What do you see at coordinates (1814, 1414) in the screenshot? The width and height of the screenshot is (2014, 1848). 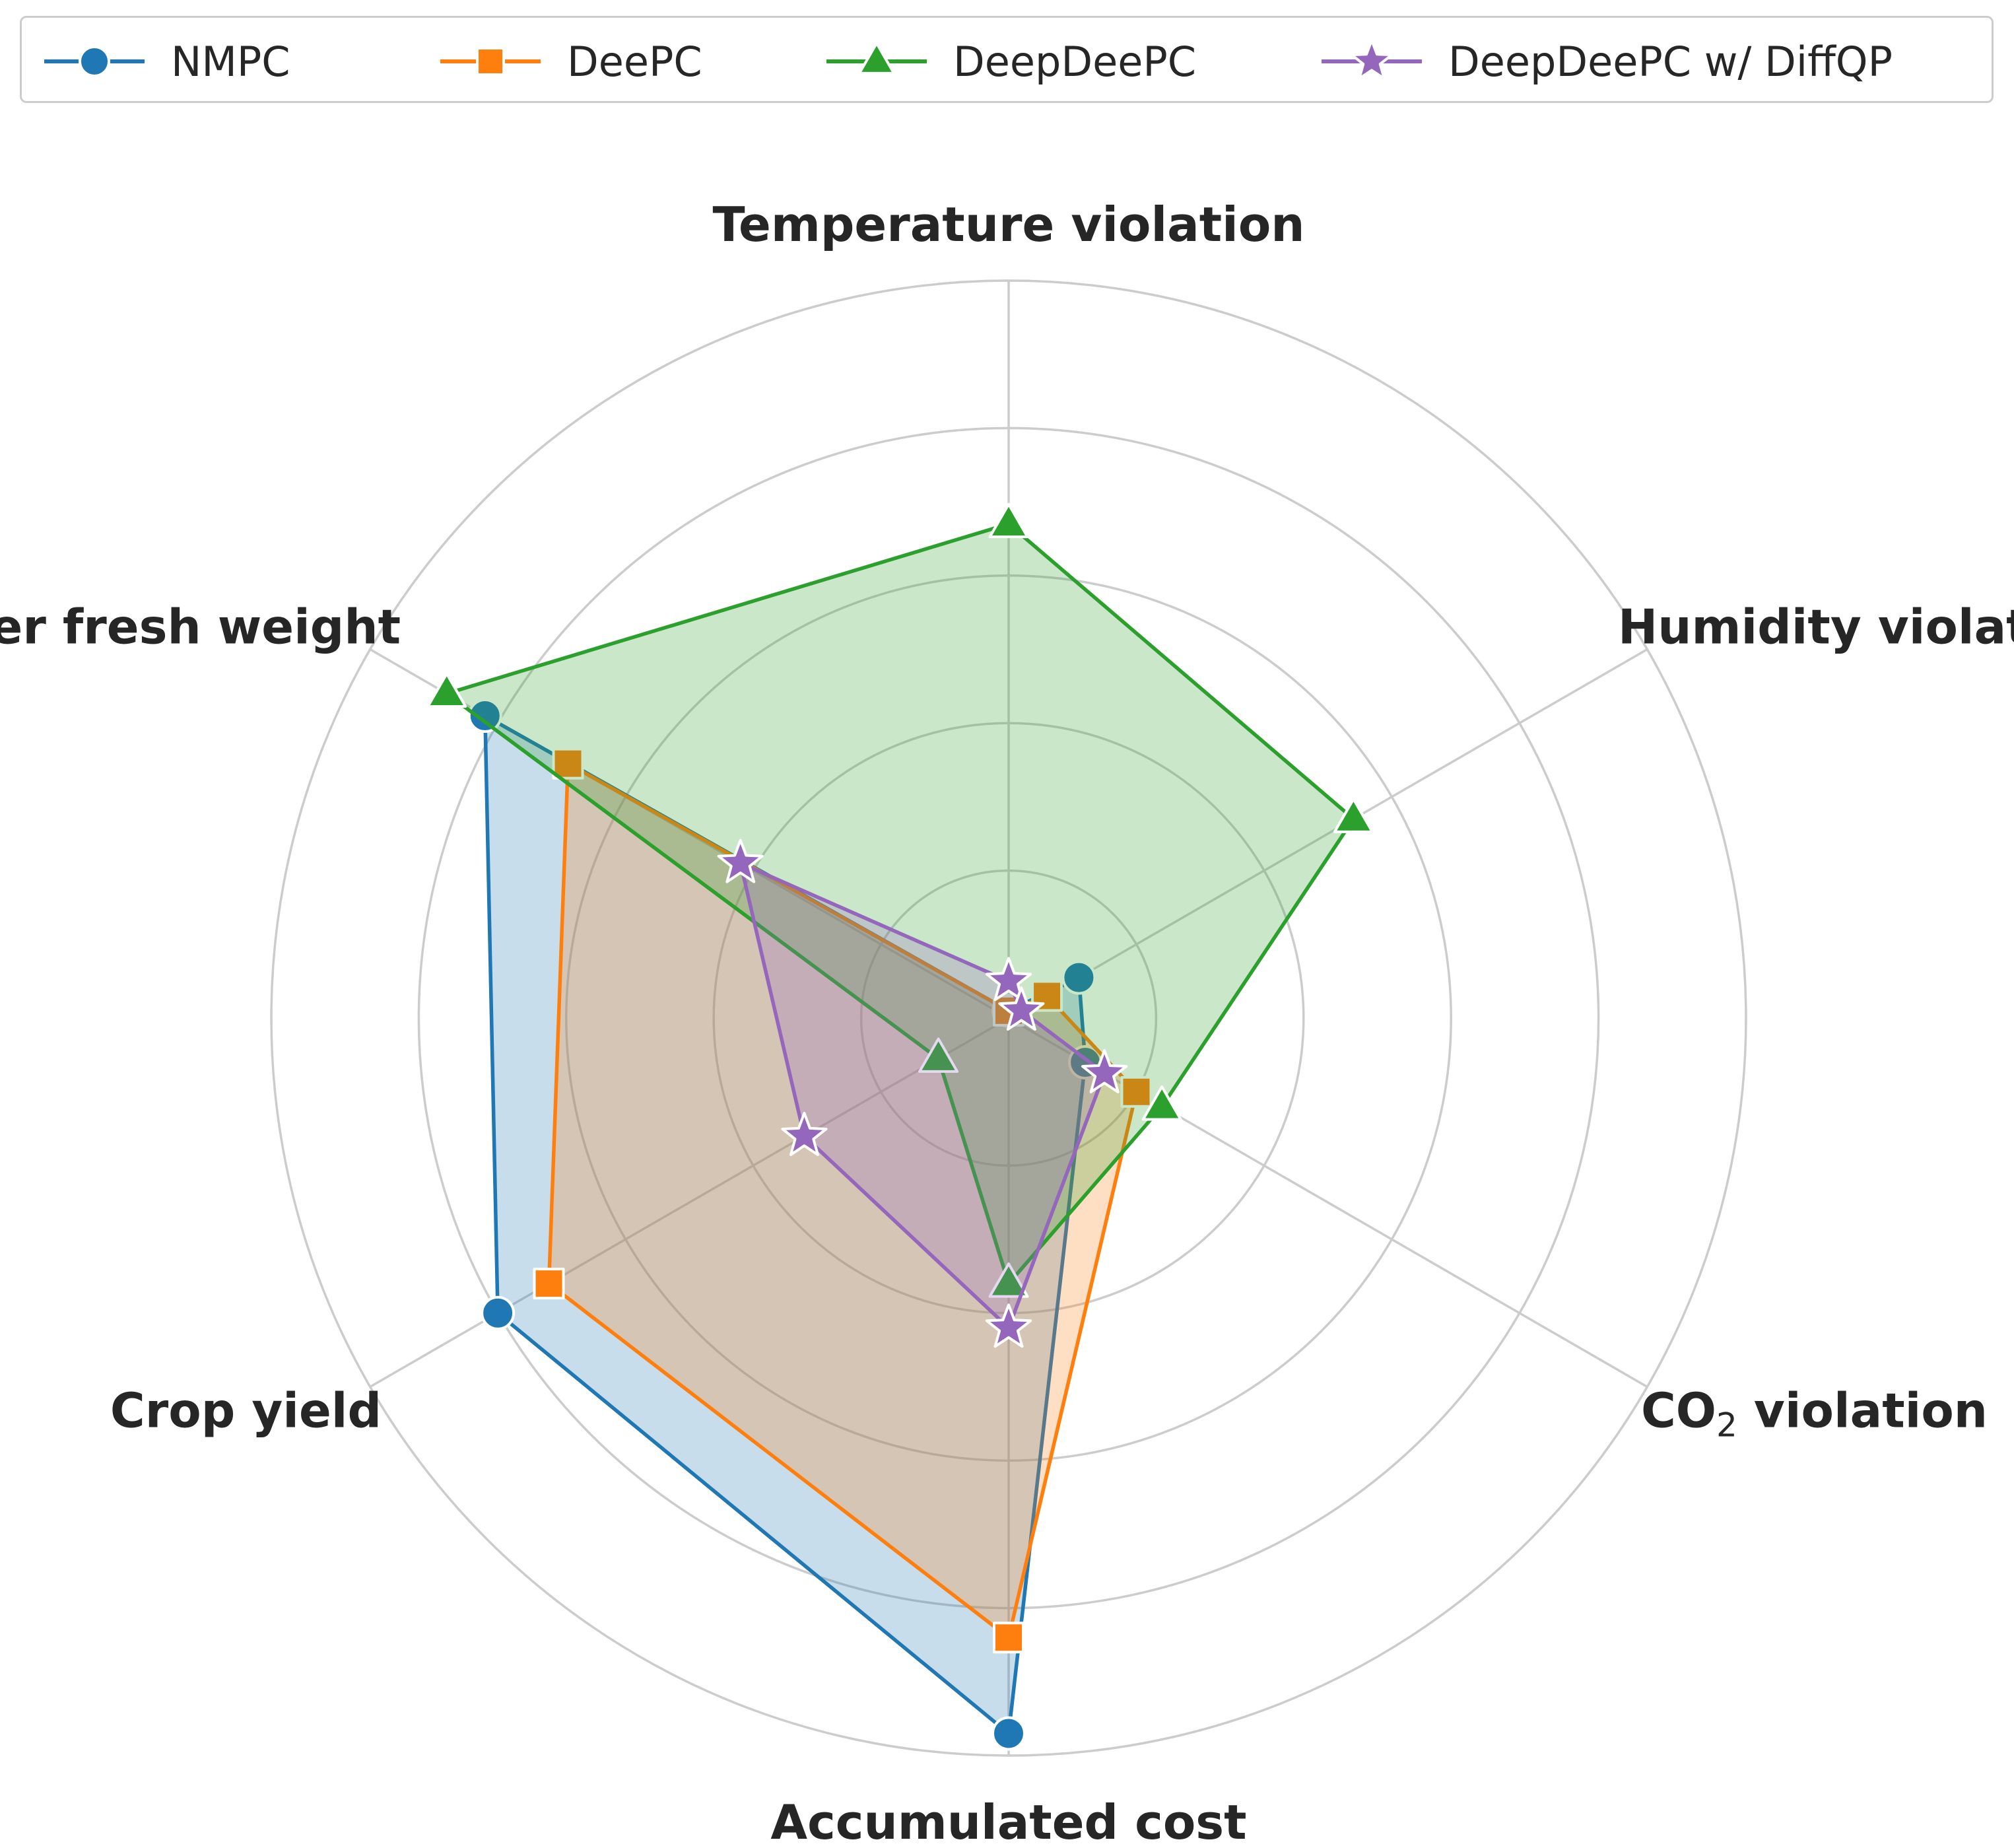 I see `axis-label: CO2 violation` at bounding box center [1814, 1414].